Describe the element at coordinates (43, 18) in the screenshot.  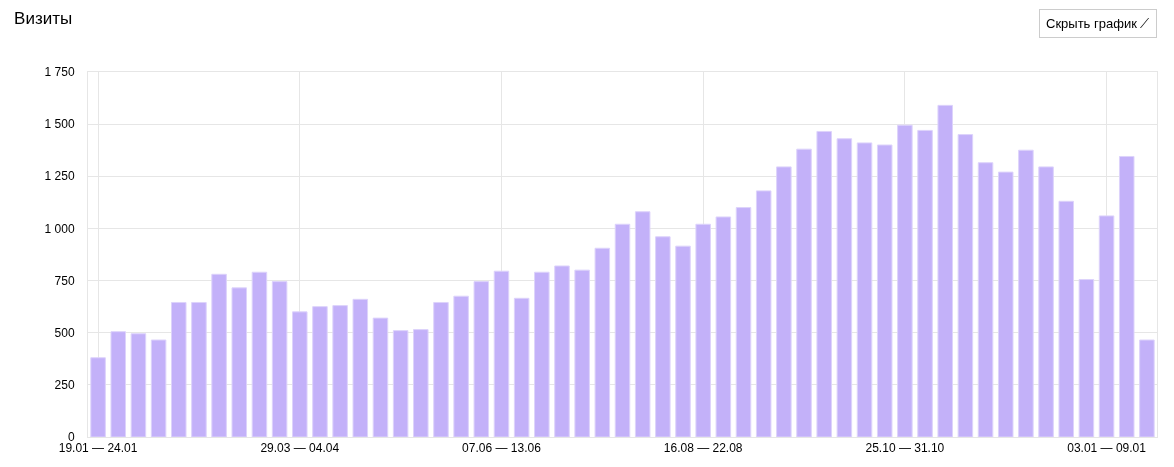
I see `chart-title: Визиты` at that location.